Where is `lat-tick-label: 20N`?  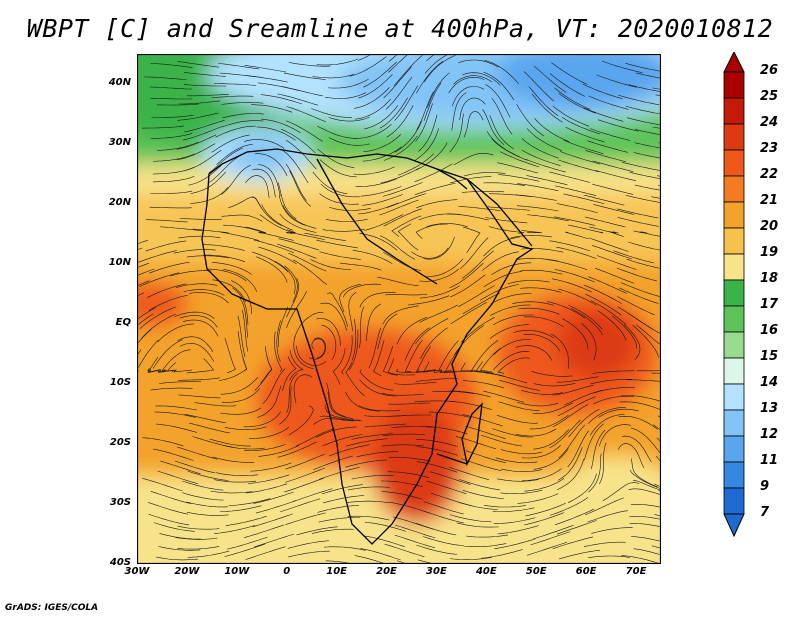
lat-tick-label: 20N is located at coordinates (119, 202).